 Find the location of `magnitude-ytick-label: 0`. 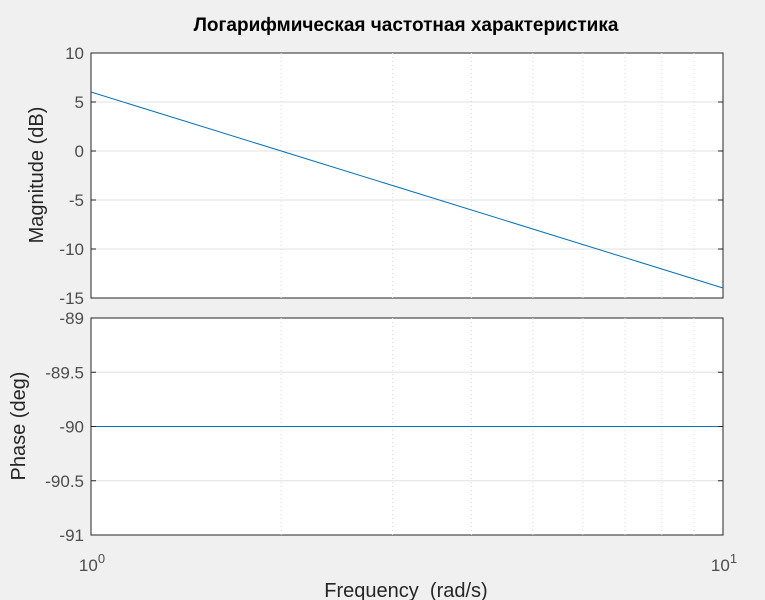

magnitude-ytick-label: 0 is located at coordinates (79, 151).